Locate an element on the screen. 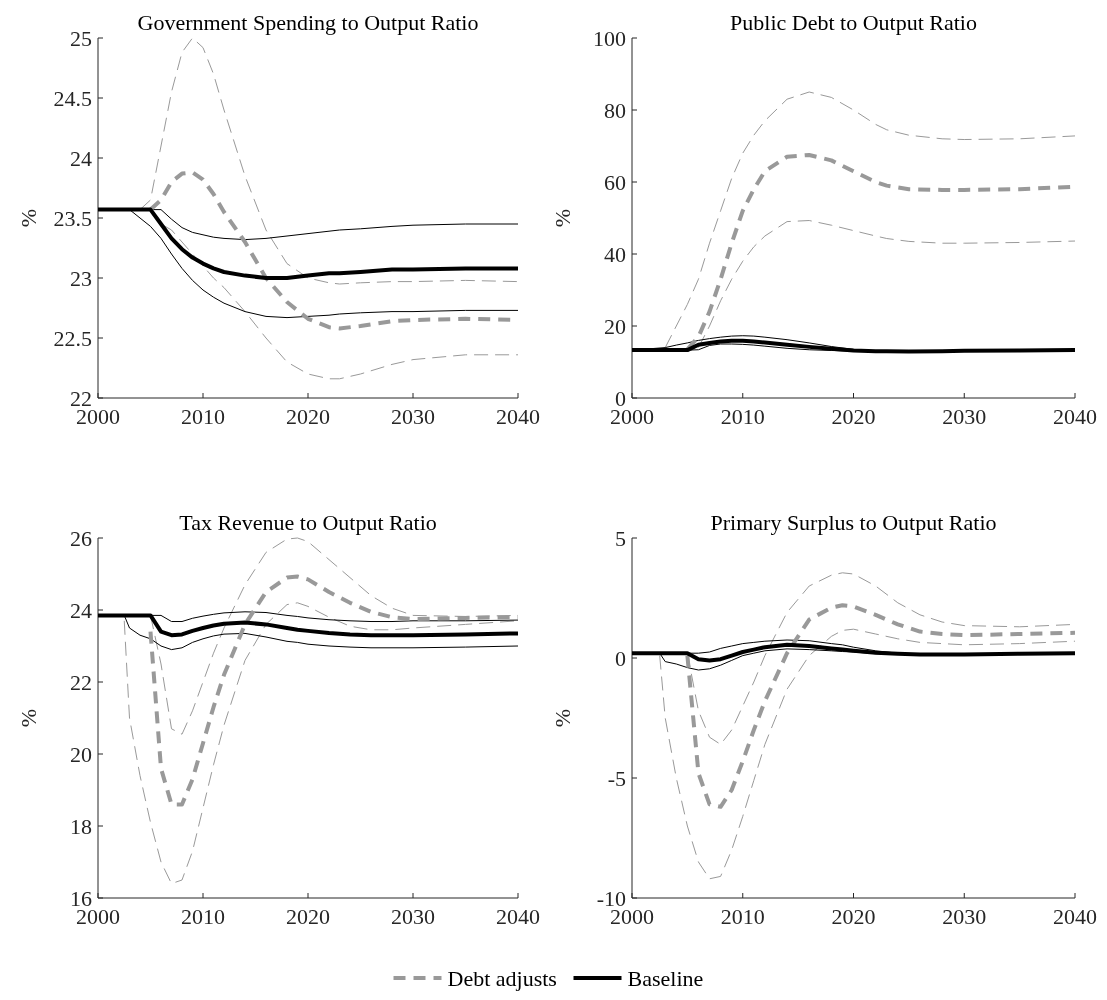 This screenshot has width=1107, height=1000. y-tick-label: 60 is located at coordinates (615, 182).